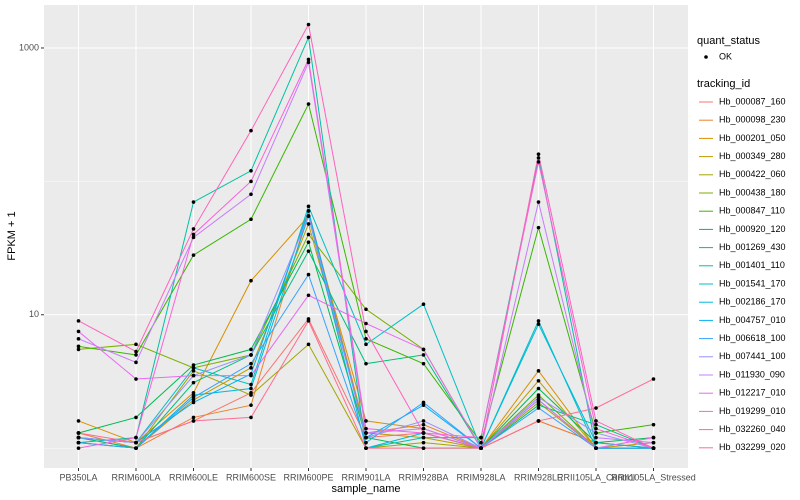 The width and height of the screenshot is (800, 500). I want to click on x-tick-label: RRIM600PE, so click(308, 477).